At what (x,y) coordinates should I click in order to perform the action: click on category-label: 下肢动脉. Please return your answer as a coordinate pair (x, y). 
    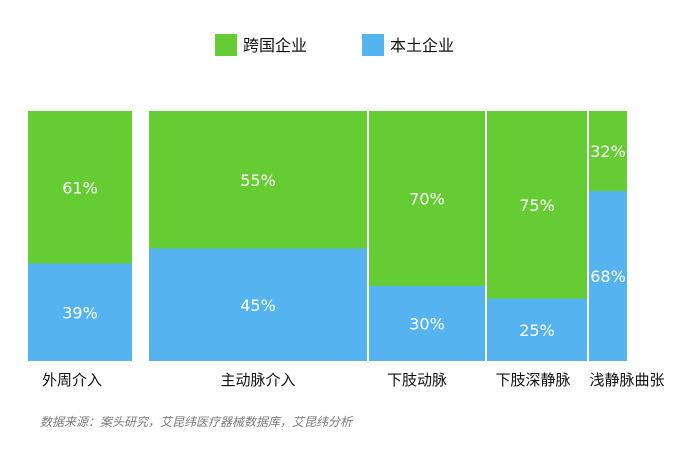
    Looking at the image, I should click on (417, 380).